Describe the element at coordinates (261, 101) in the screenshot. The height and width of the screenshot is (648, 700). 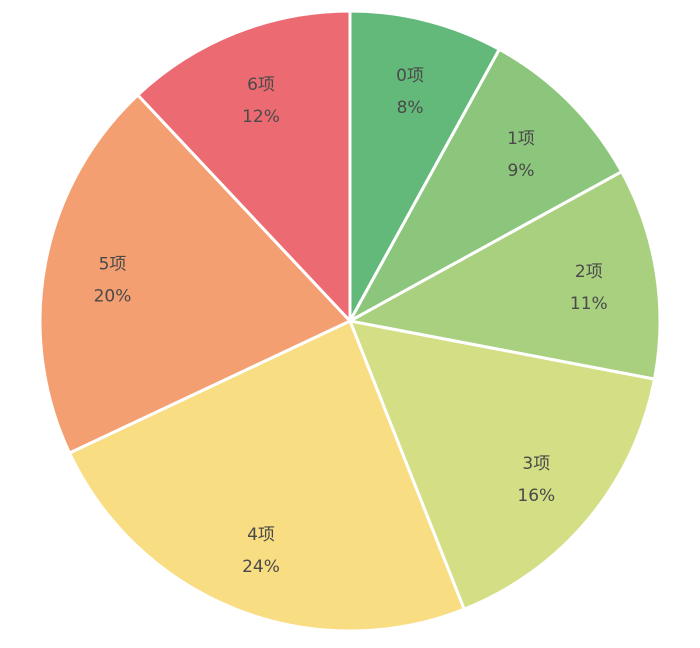
I see `slice-label-6: 6项 12%` at that location.